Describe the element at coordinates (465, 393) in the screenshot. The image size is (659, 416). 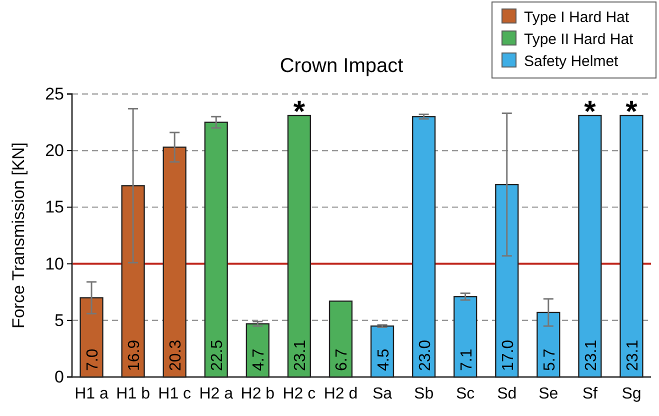
I see `x-tick-label: Sc` at that location.